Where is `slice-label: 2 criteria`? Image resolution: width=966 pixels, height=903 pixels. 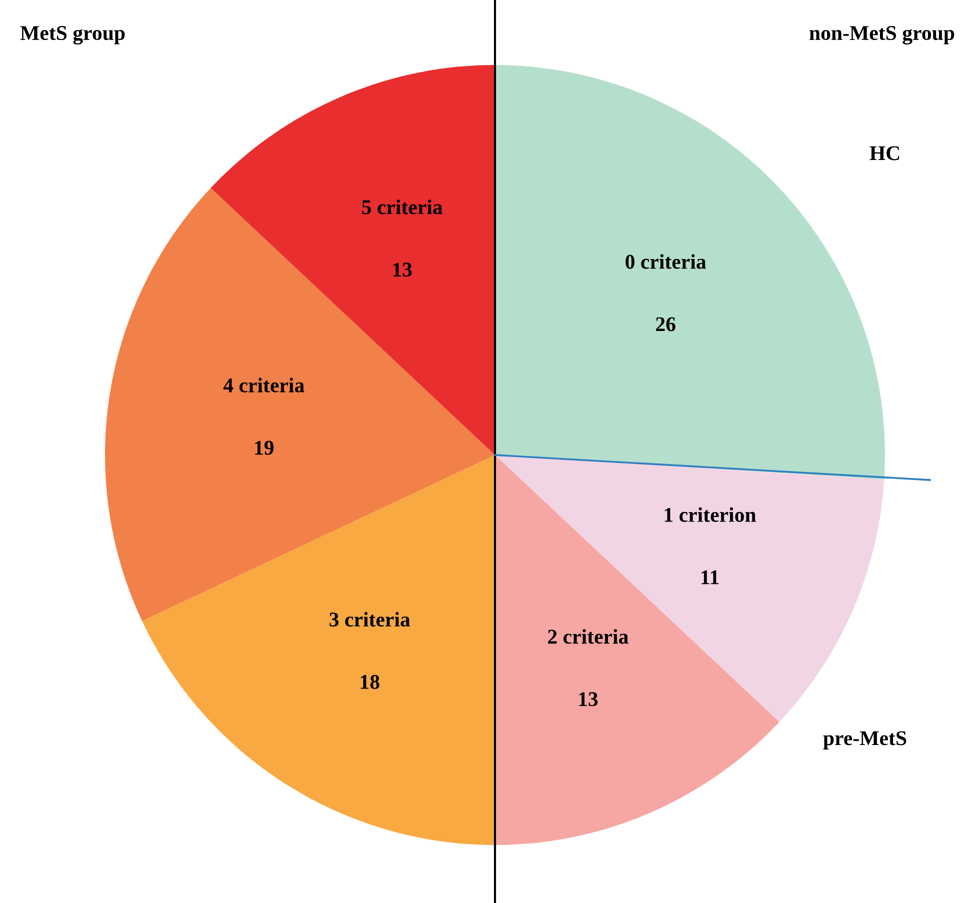
slice-label: 2 criteria is located at coordinates (588, 636).